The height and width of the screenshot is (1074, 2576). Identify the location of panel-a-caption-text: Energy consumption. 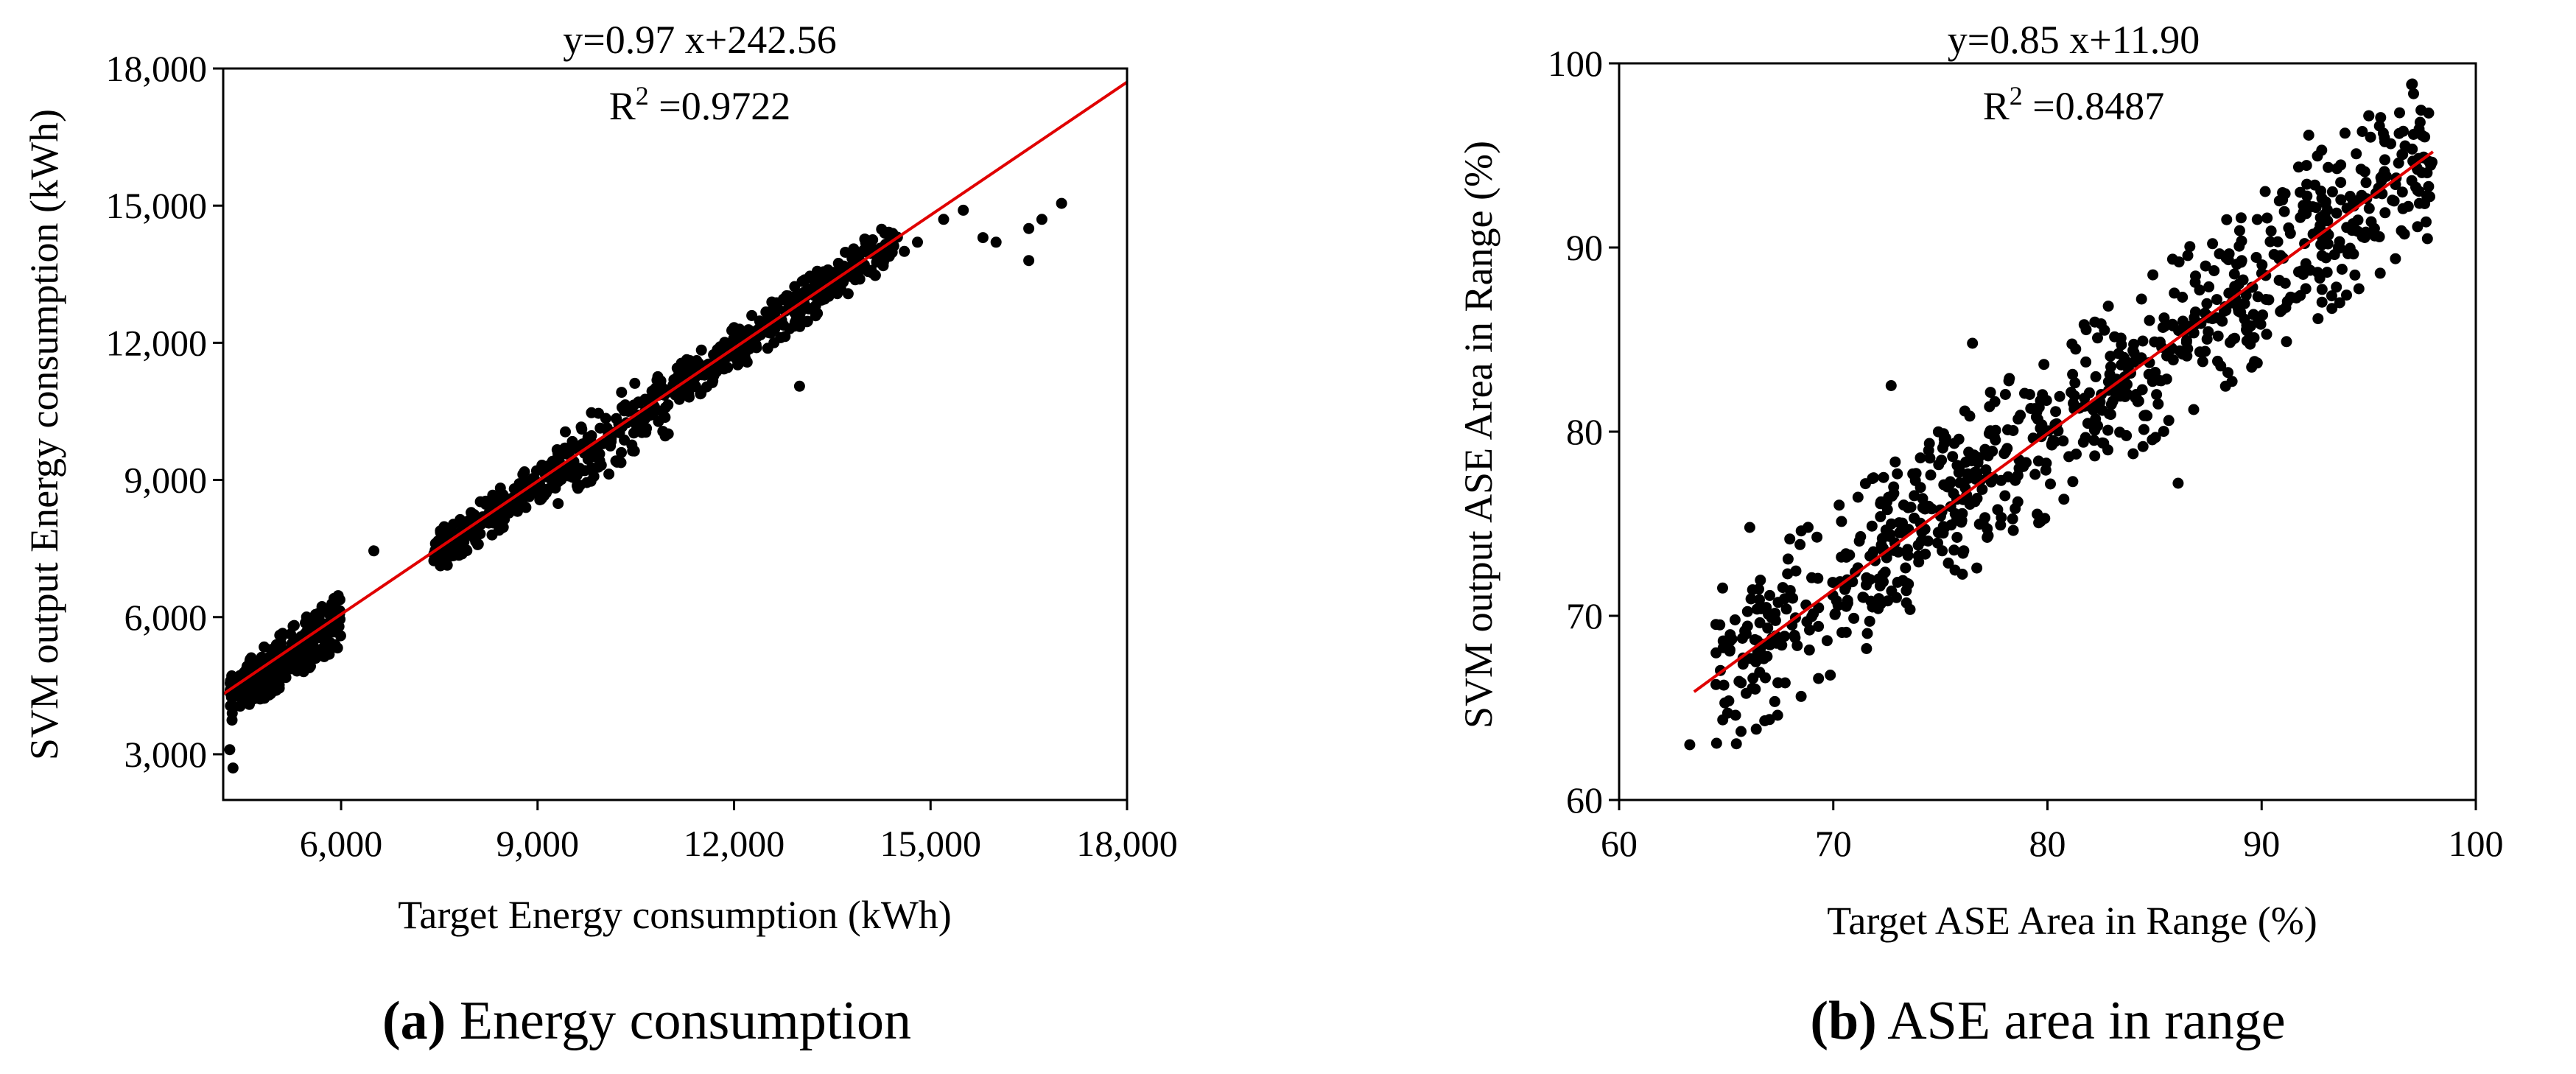
(678, 1021).